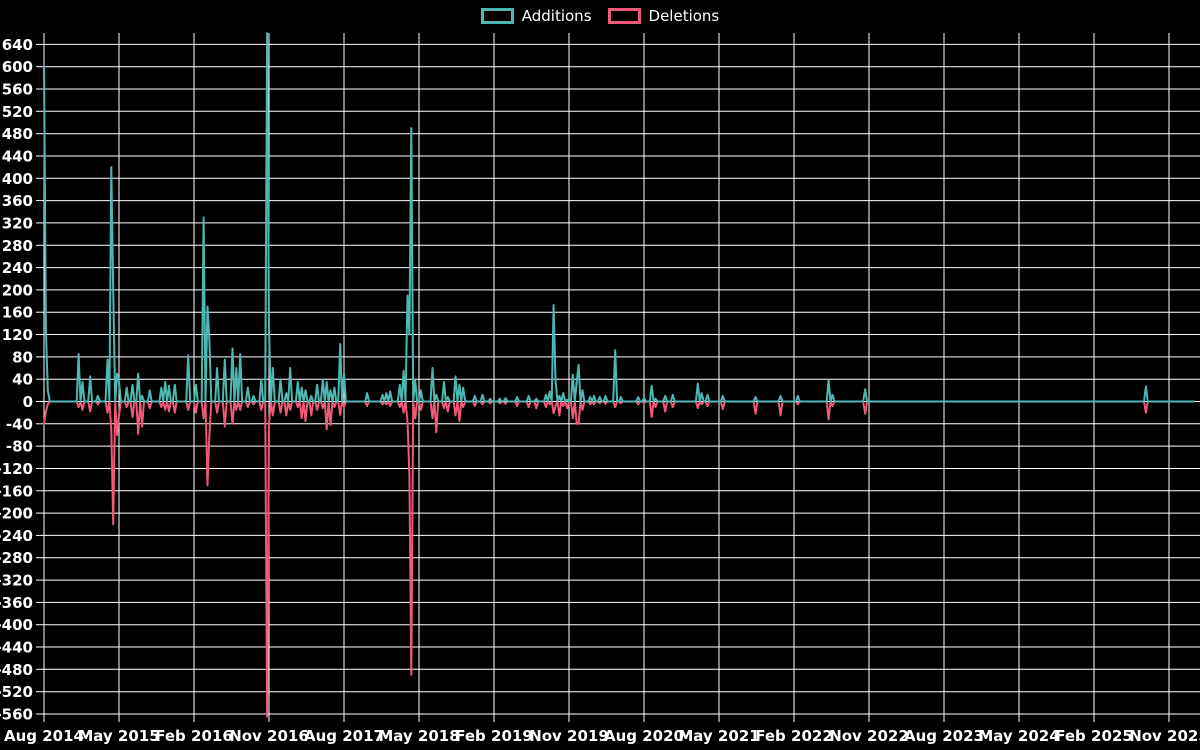  Describe the element at coordinates (28, 402) in the screenshot. I see `svg-text: 0` at that location.